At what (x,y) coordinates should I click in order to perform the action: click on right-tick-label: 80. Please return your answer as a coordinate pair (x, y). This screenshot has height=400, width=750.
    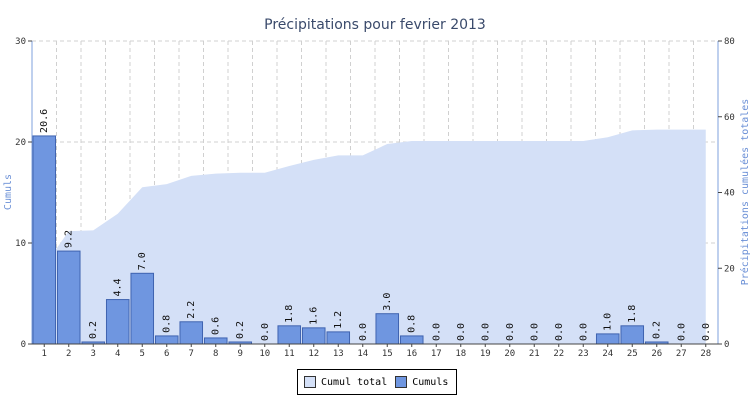
    Looking at the image, I should click on (729, 42).